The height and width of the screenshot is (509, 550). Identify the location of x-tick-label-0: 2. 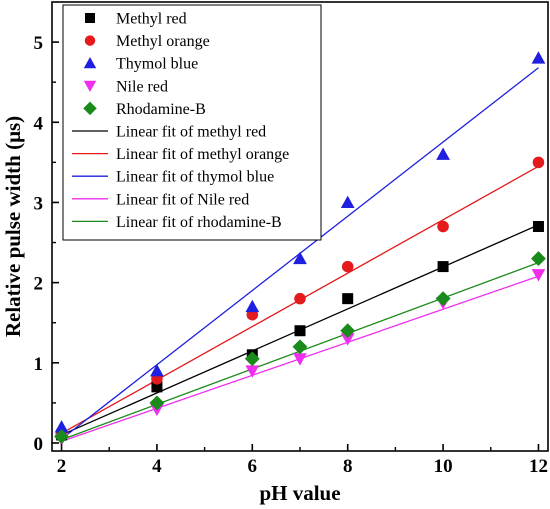
(62, 466).